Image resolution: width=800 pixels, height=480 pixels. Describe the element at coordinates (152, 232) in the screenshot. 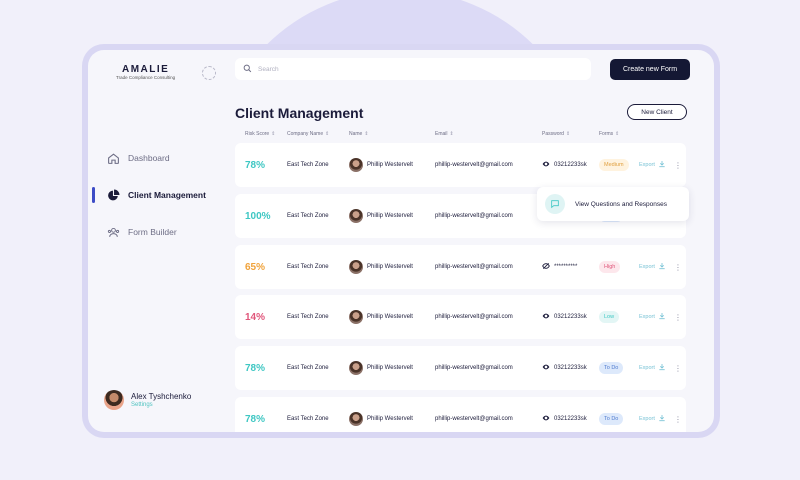

I see `sidebar-item-label: Form Builder` at that location.